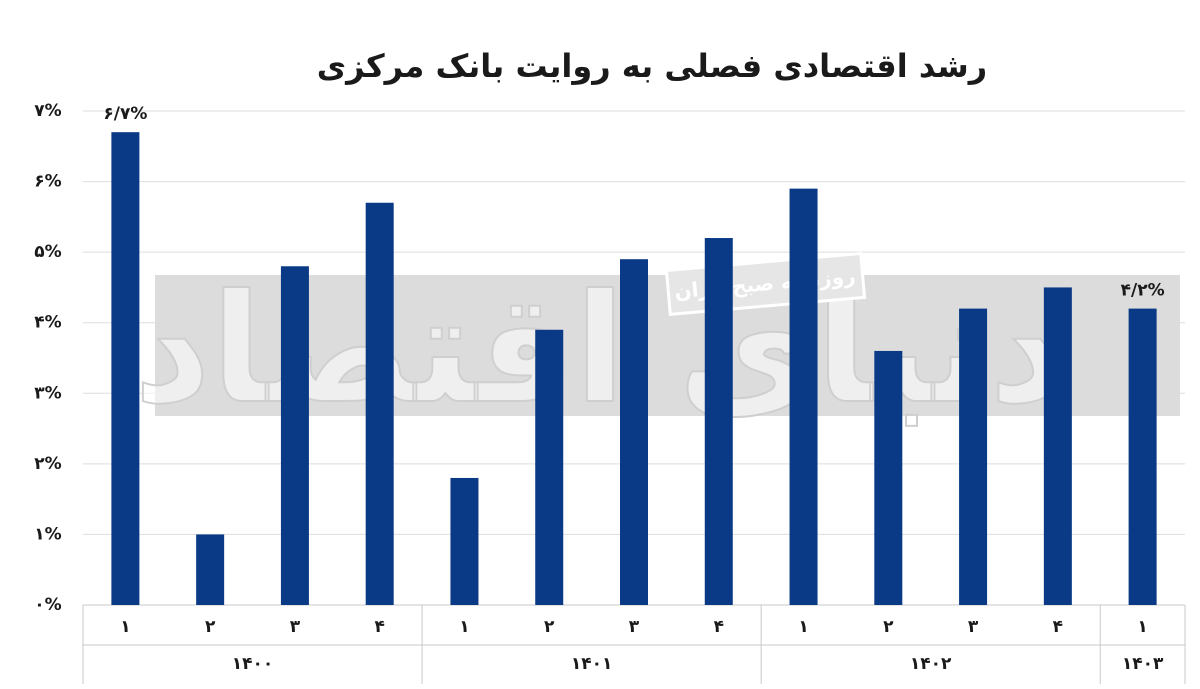 This screenshot has height=689, width=1200. Describe the element at coordinates (47, 182) in the screenshot. I see `y-tick-label: ۶%` at that location.